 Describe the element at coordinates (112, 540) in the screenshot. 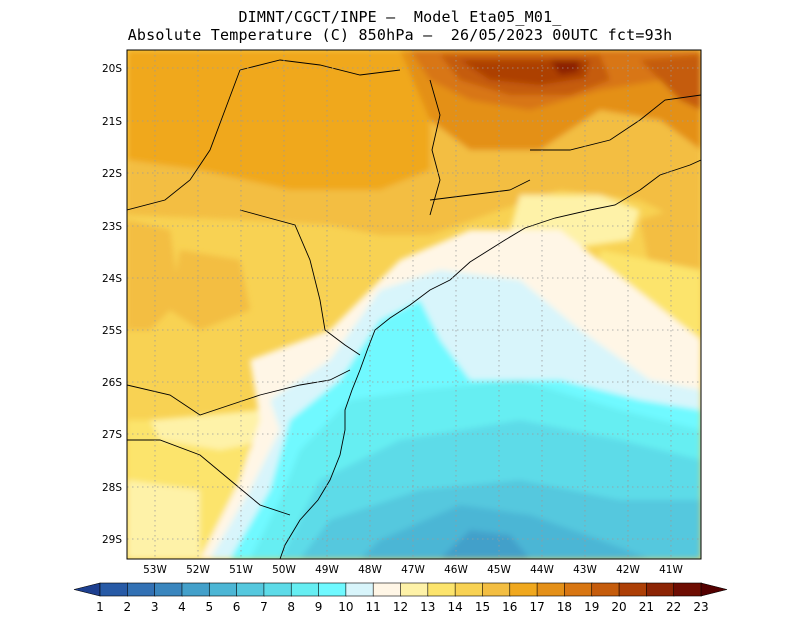

I see `lat-label: 29S` at that location.